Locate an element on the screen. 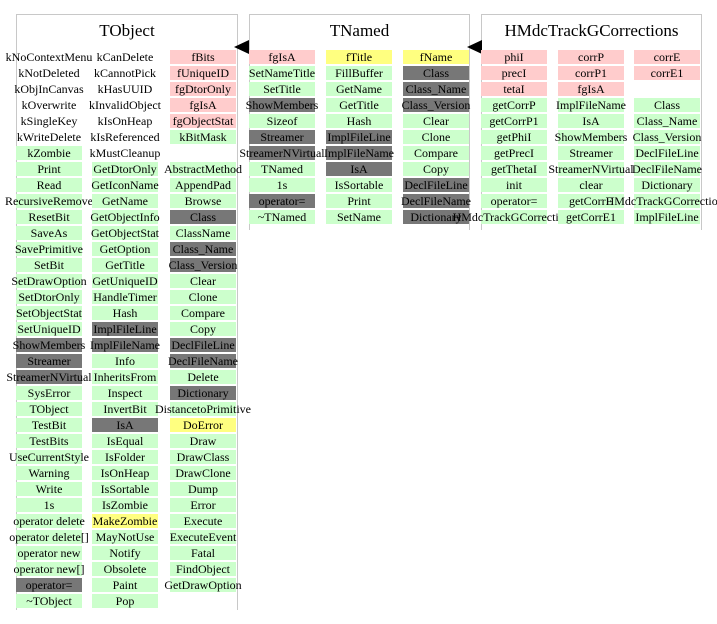 The height and width of the screenshot is (624, 717). member-hmdctrackgcorrections-class: Class is located at coordinates (667, 105).